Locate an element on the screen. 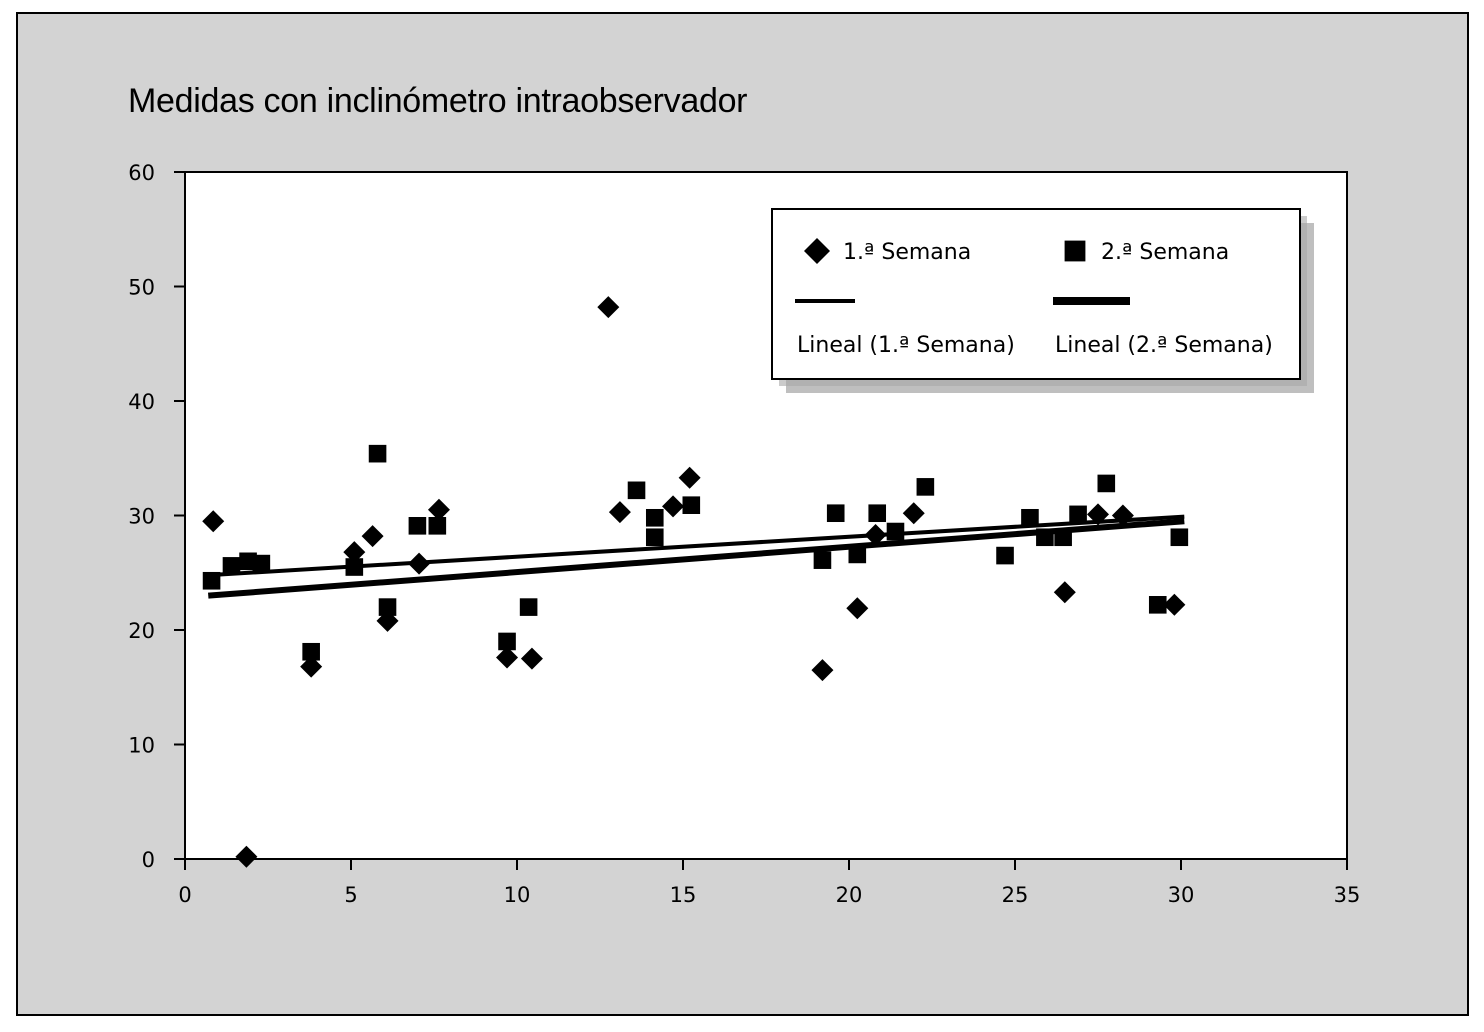 This screenshot has height=1032, width=1484. x-tick-label: 35 is located at coordinates (1347, 895).